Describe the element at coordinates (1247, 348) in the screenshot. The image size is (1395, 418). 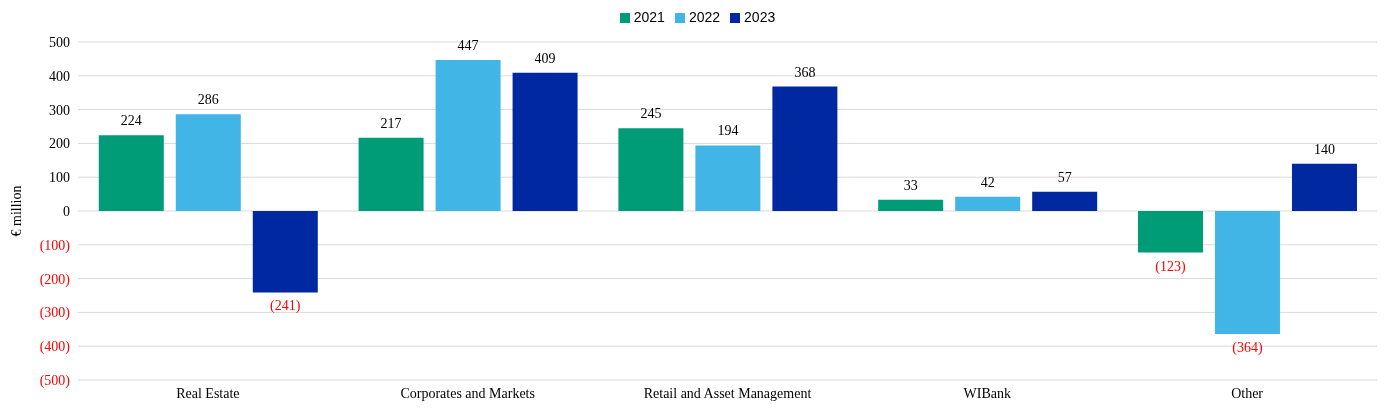
I see `data-label: (364)` at that location.